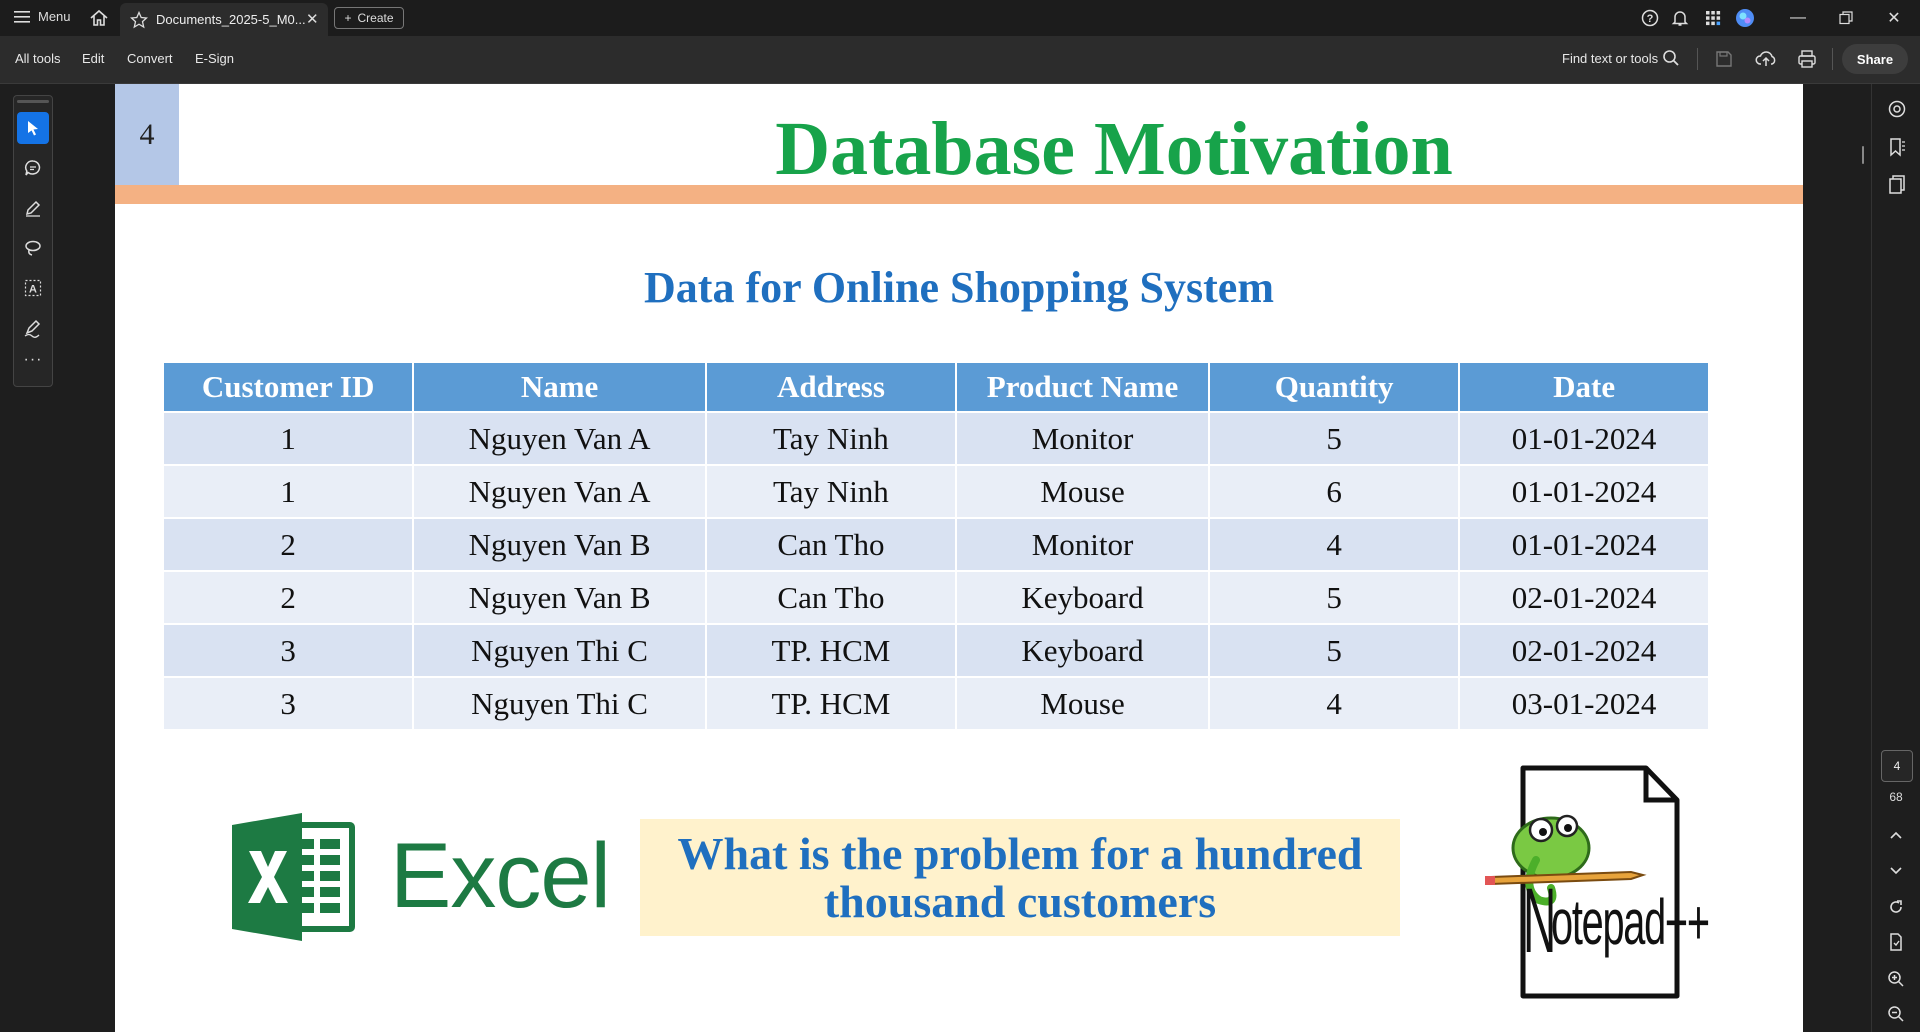 This screenshot has height=1032, width=1920. I want to click on column-header: Date, so click(1584, 387).